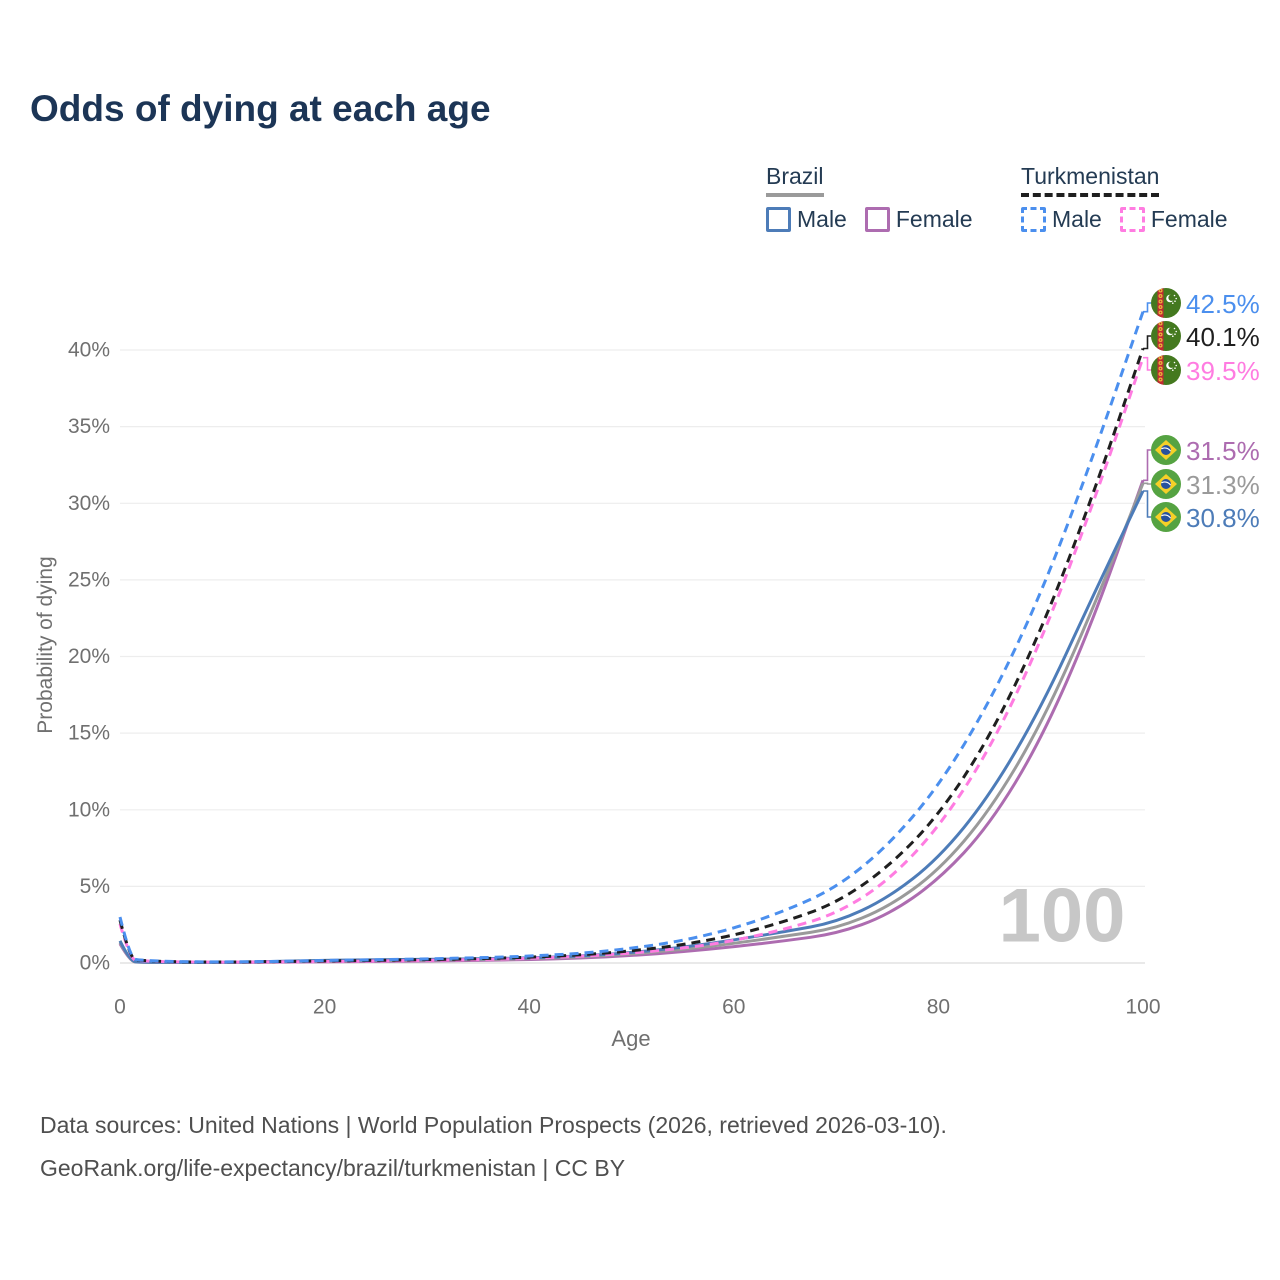 This screenshot has height=1280, width=1280. Describe the element at coordinates (1090, 180) in the screenshot. I see `legend-turkmenistan-title: Turkmenistan` at that location.